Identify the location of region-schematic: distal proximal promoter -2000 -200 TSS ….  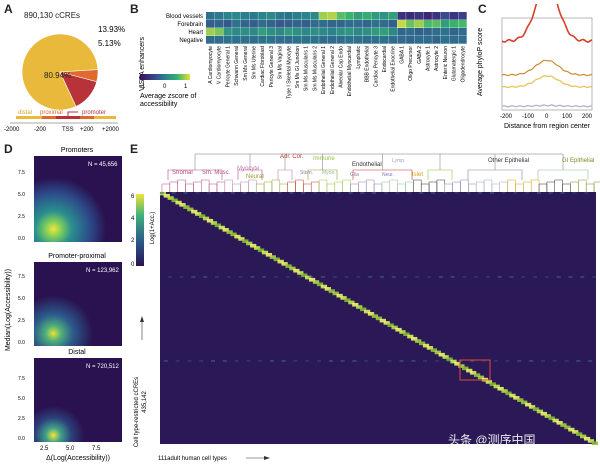
(62, 121).